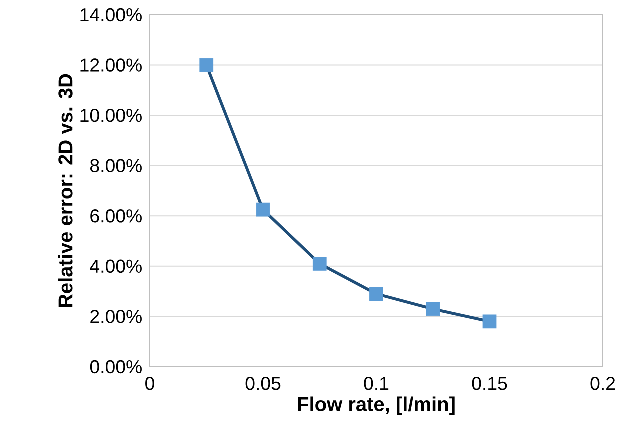 This screenshot has width=638, height=447. What do you see at coordinates (263, 383) in the screenshot?
I see `x-tick-label: 0.05` at bounding box center [263, 383].